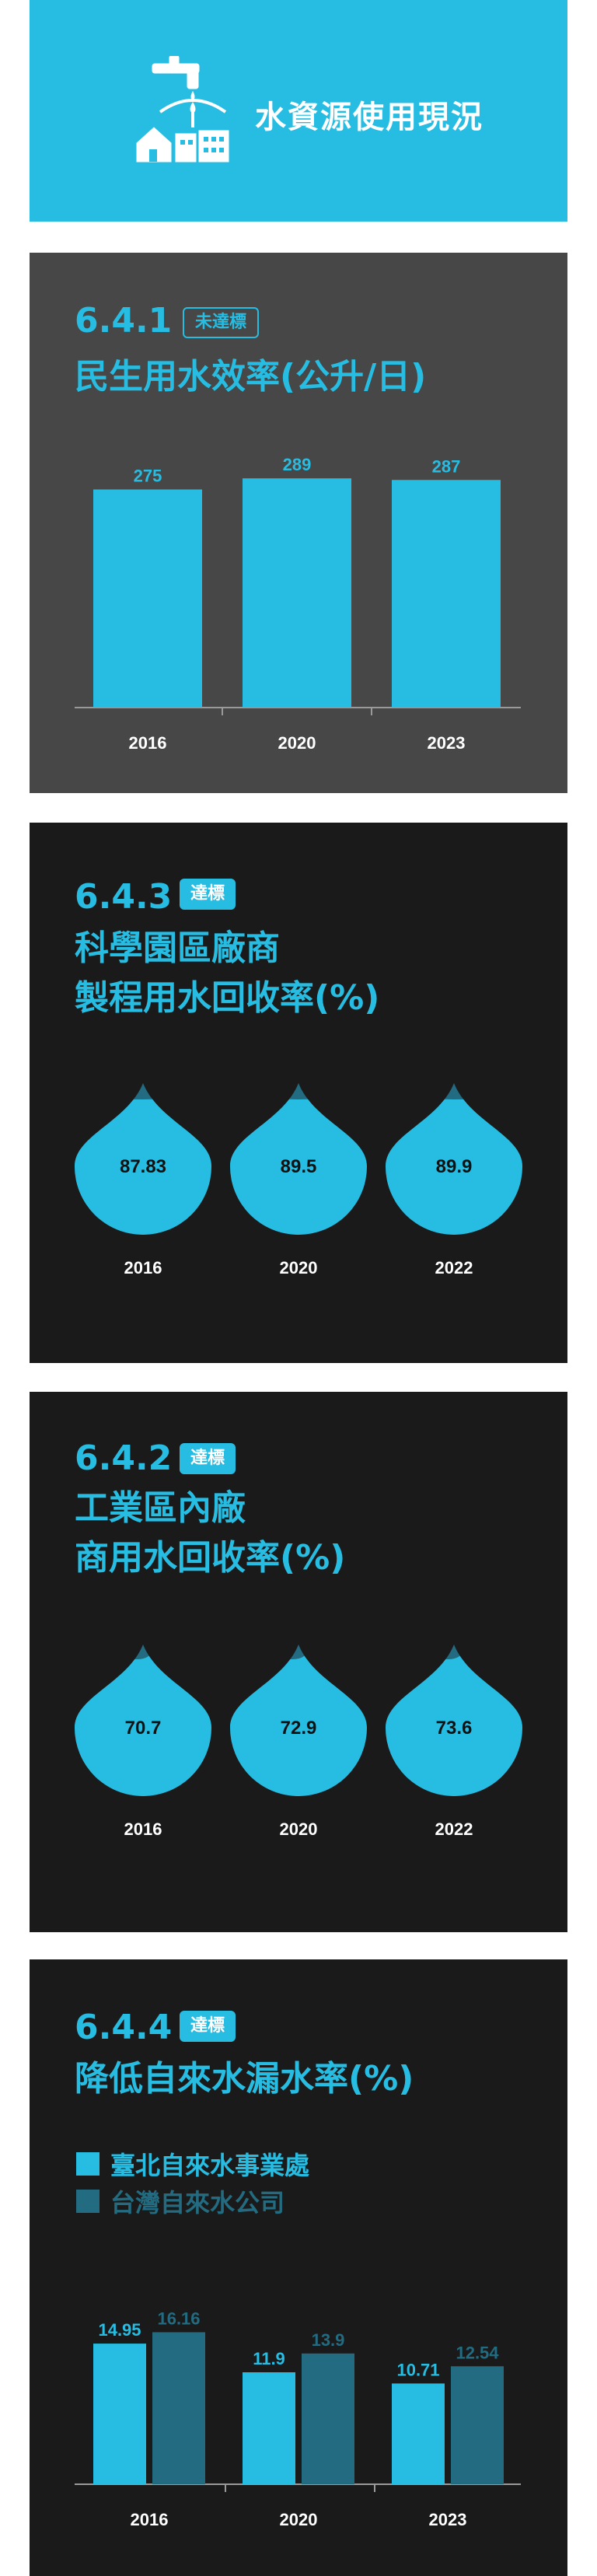 The height and width of the screenshot is (2576, 597). Describe the element at coordinates (244, 2079) in the screenshot. I see `panel-title: 降低自來水漏水率(%)` at that location.